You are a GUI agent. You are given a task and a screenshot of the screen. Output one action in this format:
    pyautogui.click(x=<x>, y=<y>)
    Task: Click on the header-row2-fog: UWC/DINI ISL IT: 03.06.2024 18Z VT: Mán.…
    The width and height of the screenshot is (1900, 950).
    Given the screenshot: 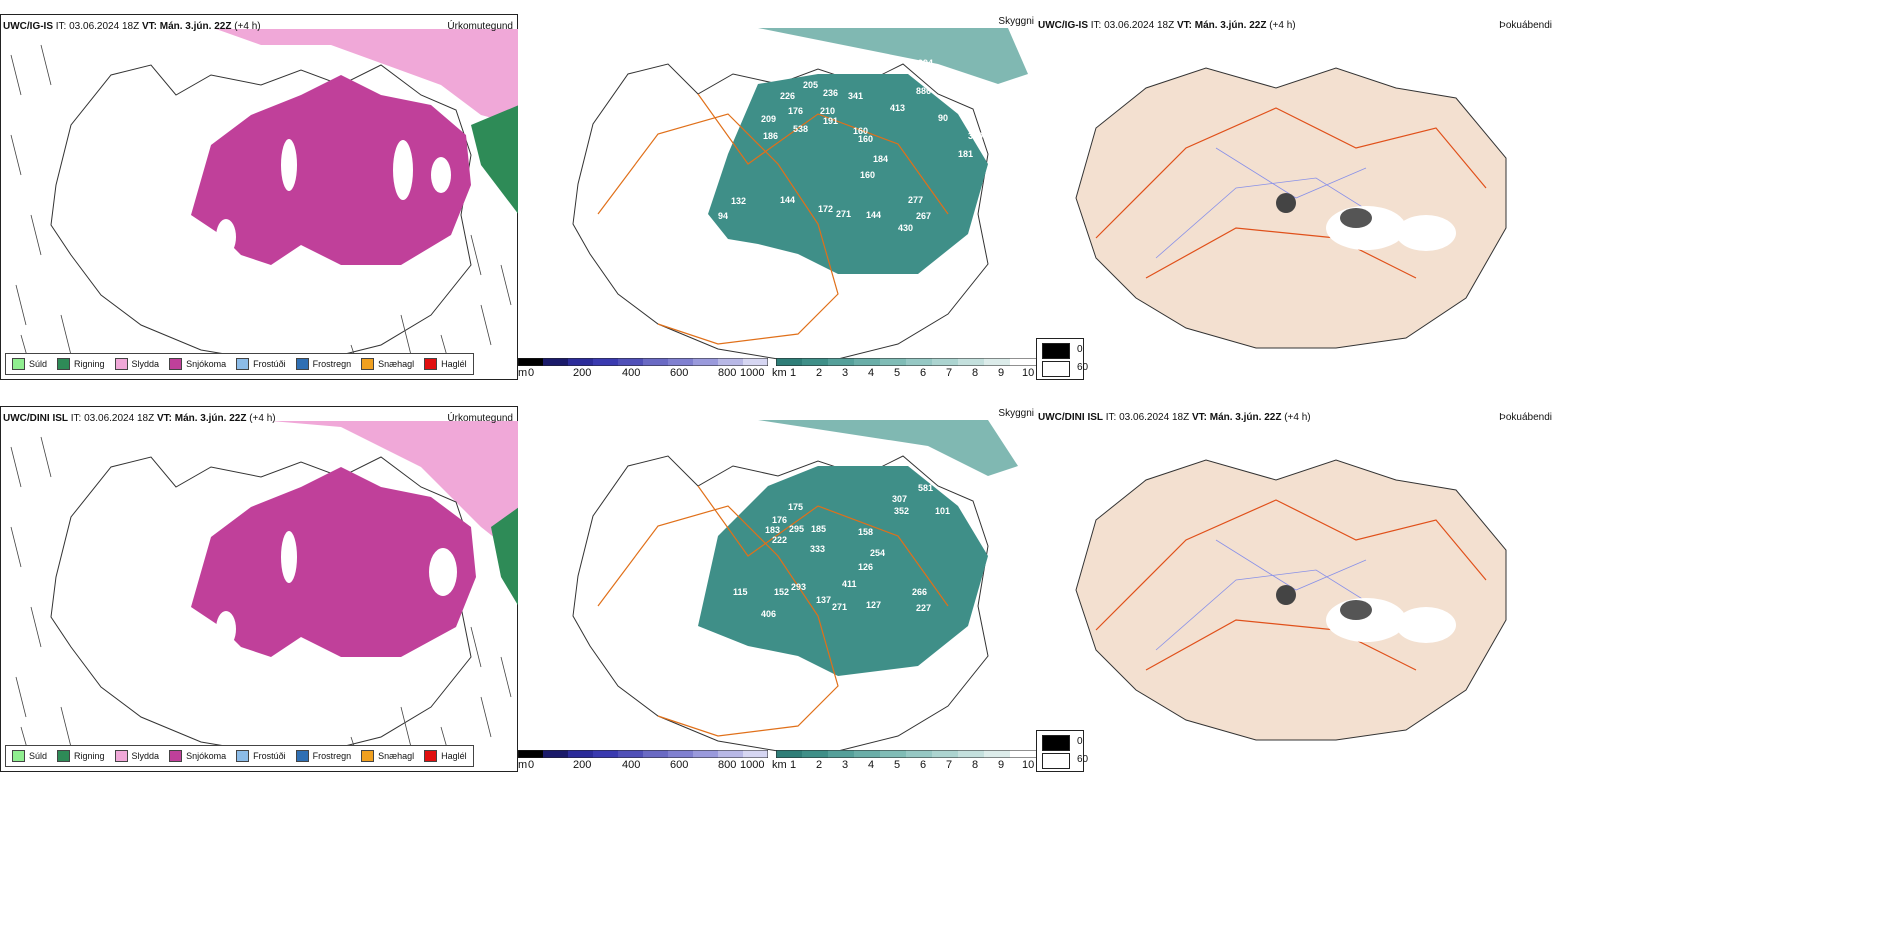 What is the action you would take?
    pyautogui.click(x=1174, y=417)
    